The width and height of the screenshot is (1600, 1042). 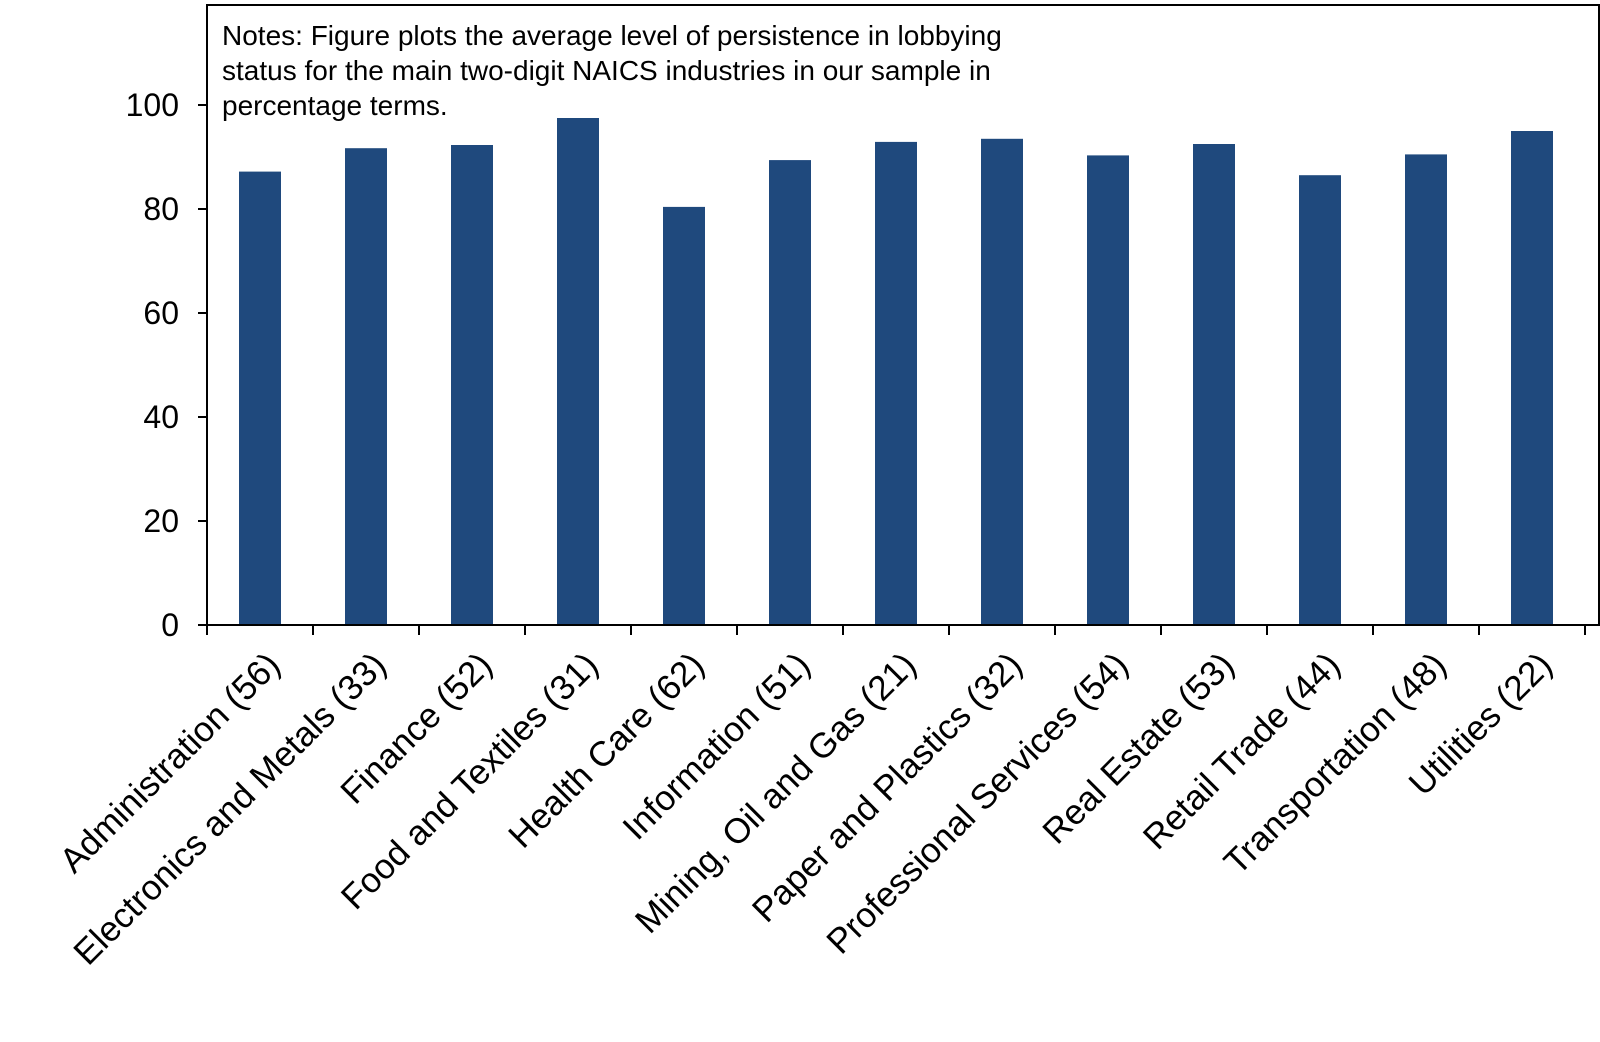 I want to click on y-tick-label-80: 80, so click(x=161, y=209).